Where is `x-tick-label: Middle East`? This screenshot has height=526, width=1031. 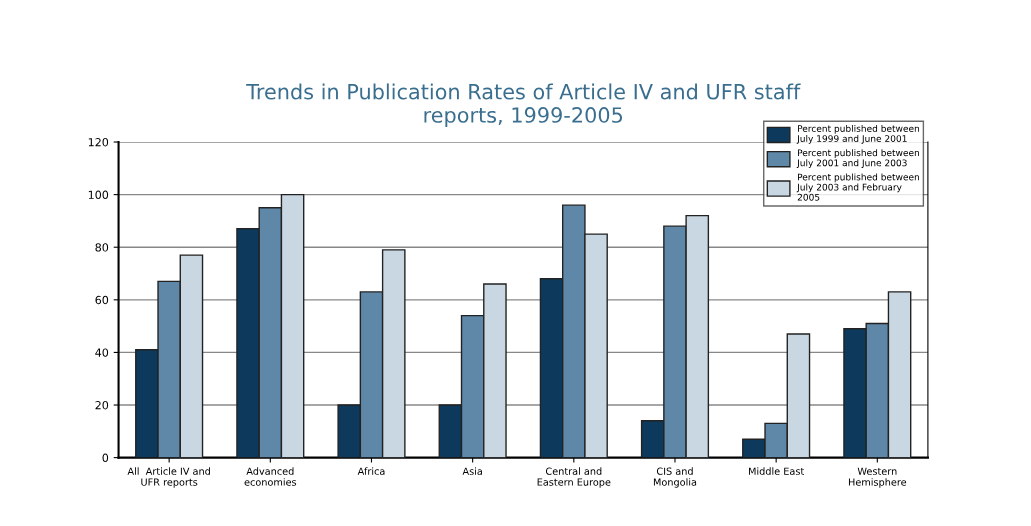
x-tick-label: Middle East is located at coordinates (777, 471).